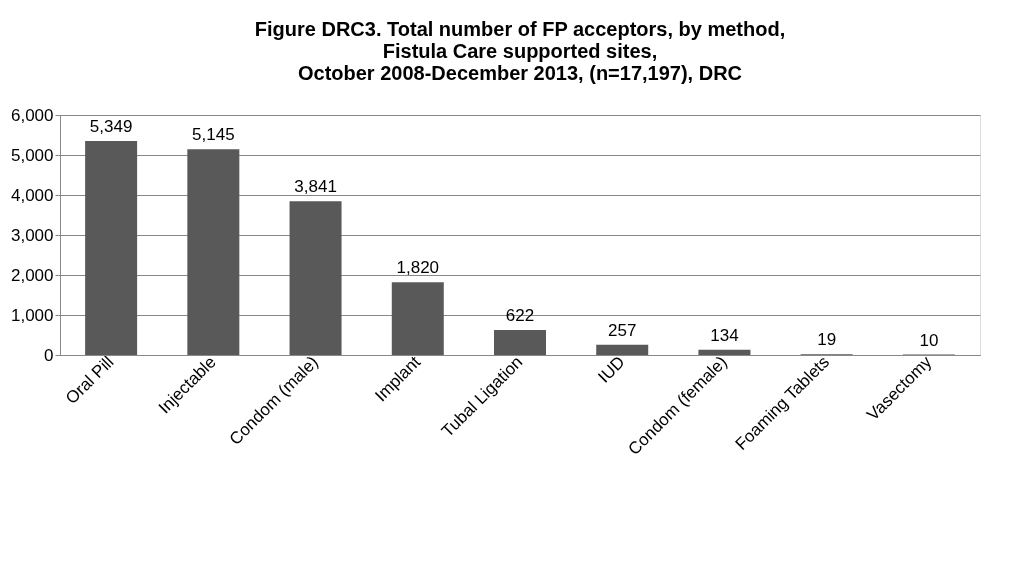 Image resolution: width=1018 pixels, height=581 pixels. I want to click on text: Fistula Care supported sites,, so click(520, 51).